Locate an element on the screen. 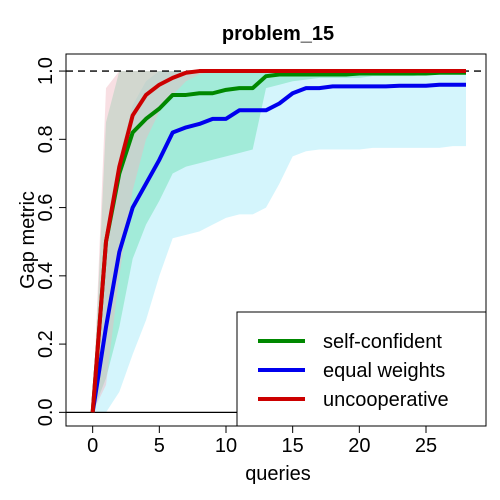 Image resolution: width=500 pixels, height=500 pixels. y-tick-label: 0.2 is located at coordinates (46, 344).